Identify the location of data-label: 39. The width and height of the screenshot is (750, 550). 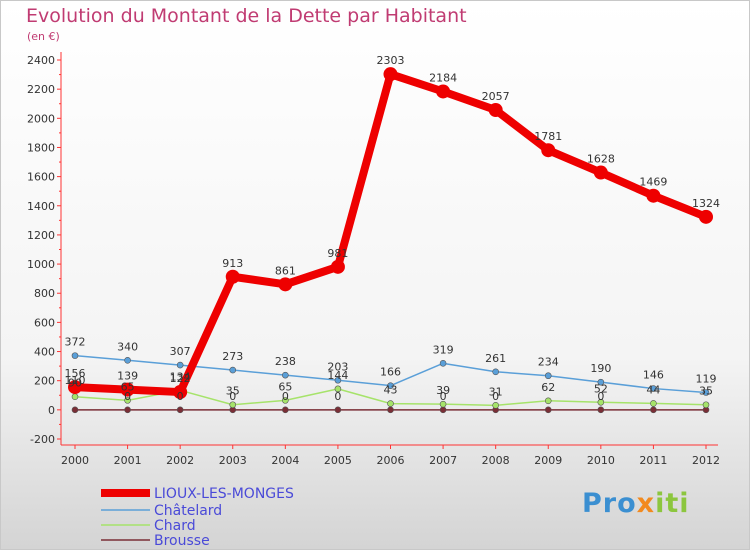
(443, 390).